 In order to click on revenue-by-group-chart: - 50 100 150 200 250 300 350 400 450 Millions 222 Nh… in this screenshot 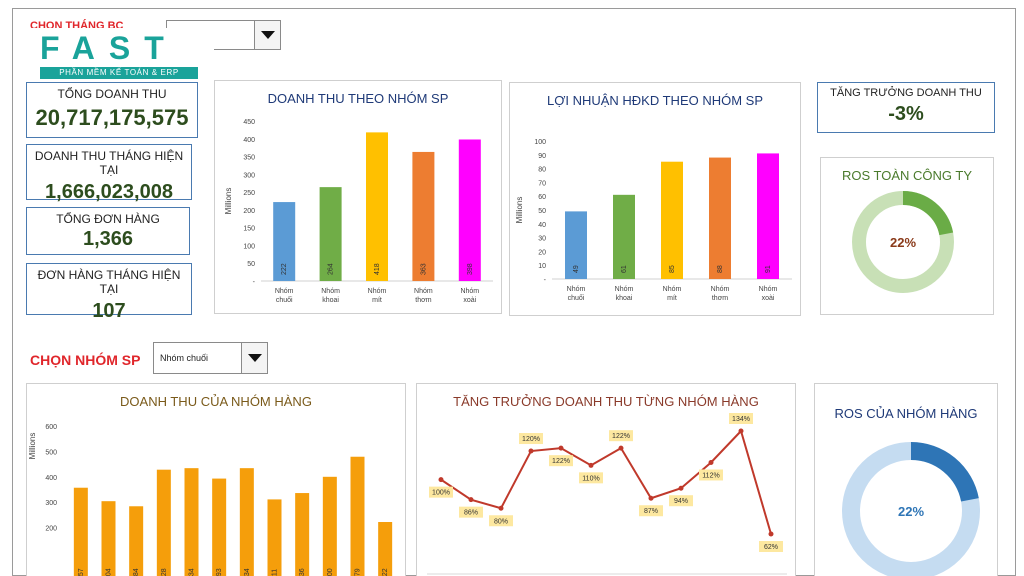, I will do `click(358, 211)`.